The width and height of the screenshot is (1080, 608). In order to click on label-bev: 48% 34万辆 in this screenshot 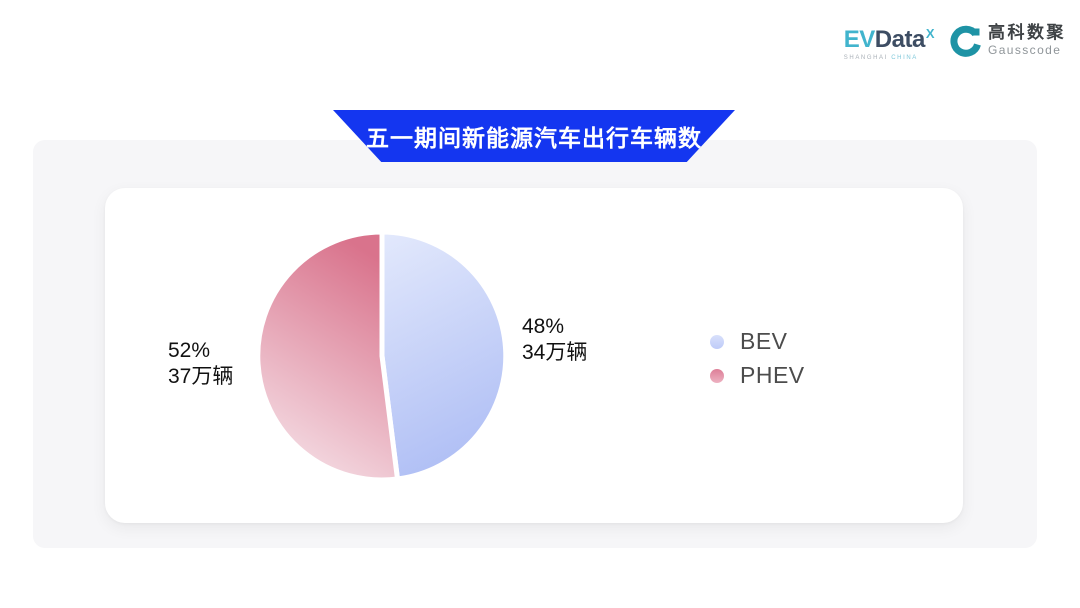, I will do `click(554, 340)`.